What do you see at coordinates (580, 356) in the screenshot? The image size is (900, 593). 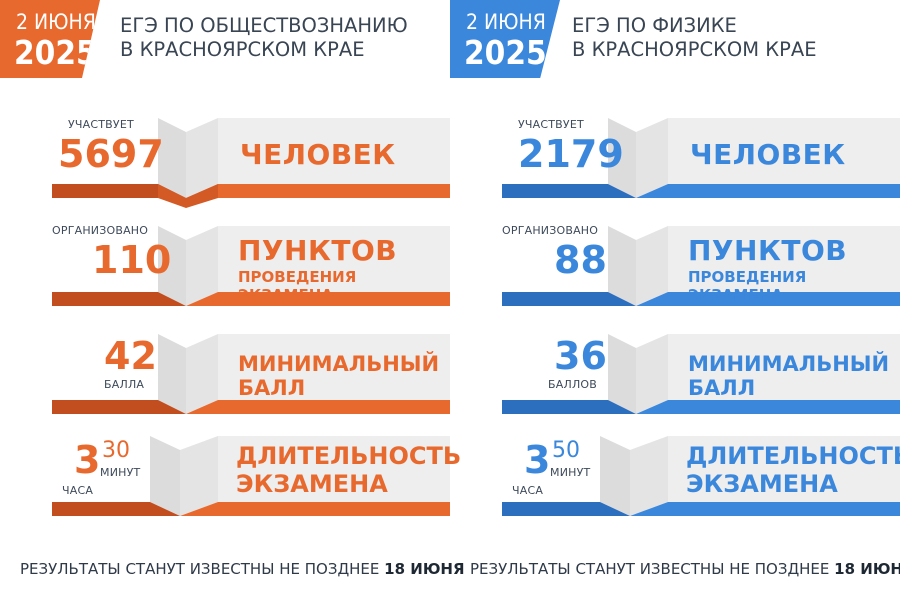 I see `score-value: 36` at bounding box center [580, 356].